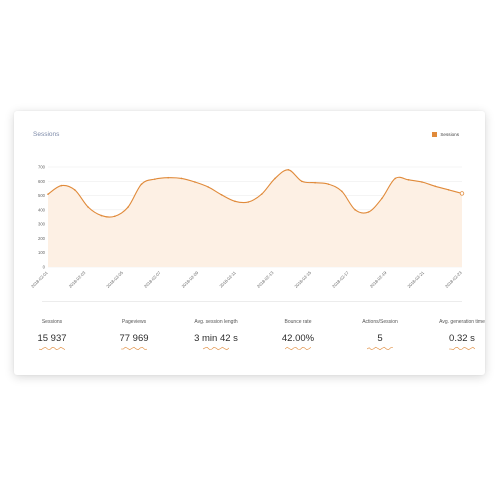 This screenshot has height=500, width=500. What do you see at coordinates (255, 193) in the screenshot?
I see `series-line` at bounding box center [255, 193].